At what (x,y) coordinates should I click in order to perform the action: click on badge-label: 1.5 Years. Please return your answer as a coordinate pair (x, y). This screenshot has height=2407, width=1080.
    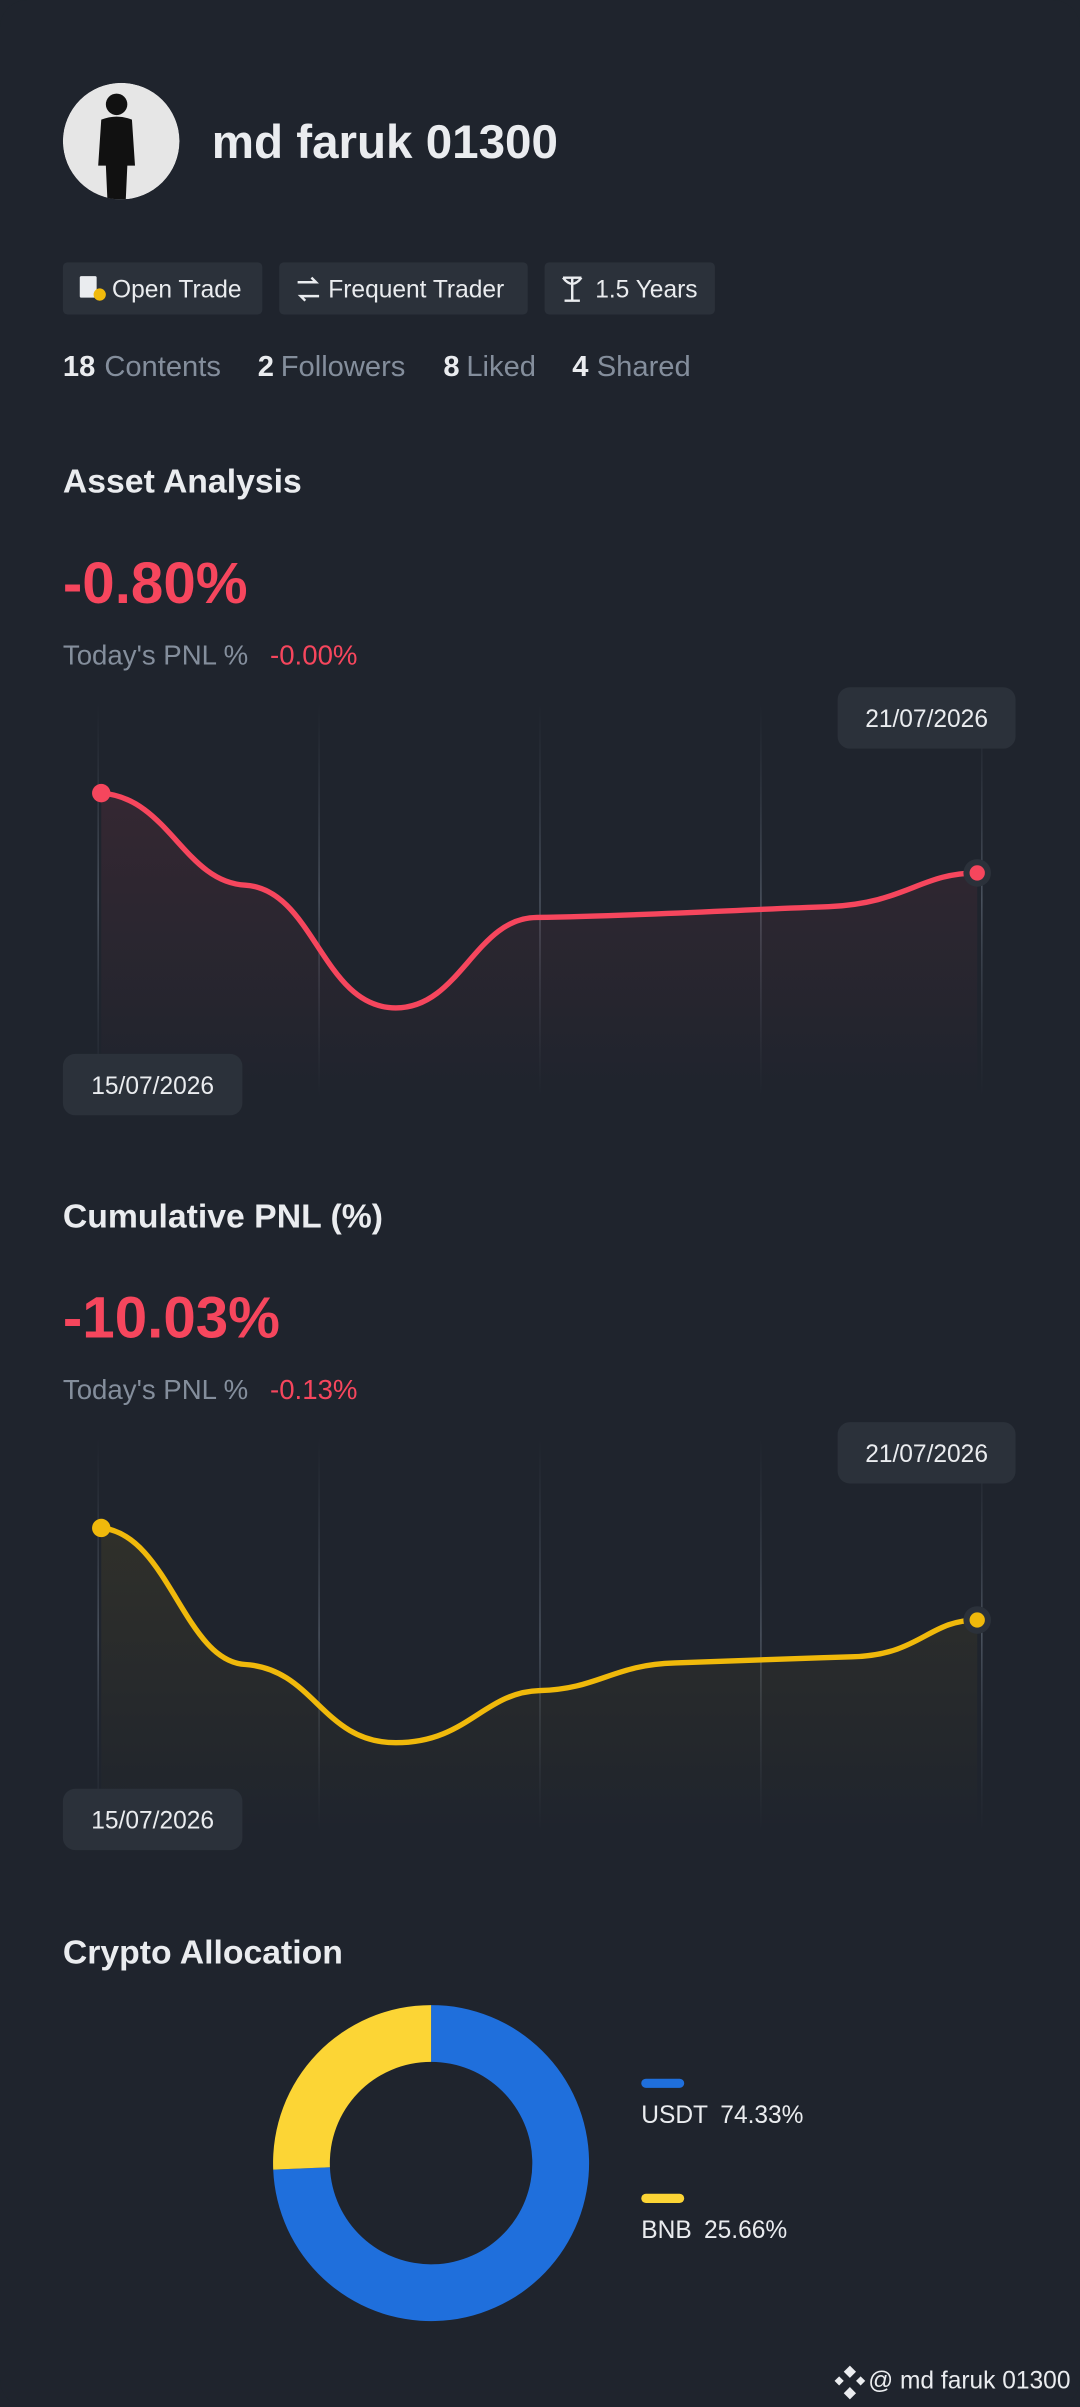
    Looking at the image, I should click on (646, 290).